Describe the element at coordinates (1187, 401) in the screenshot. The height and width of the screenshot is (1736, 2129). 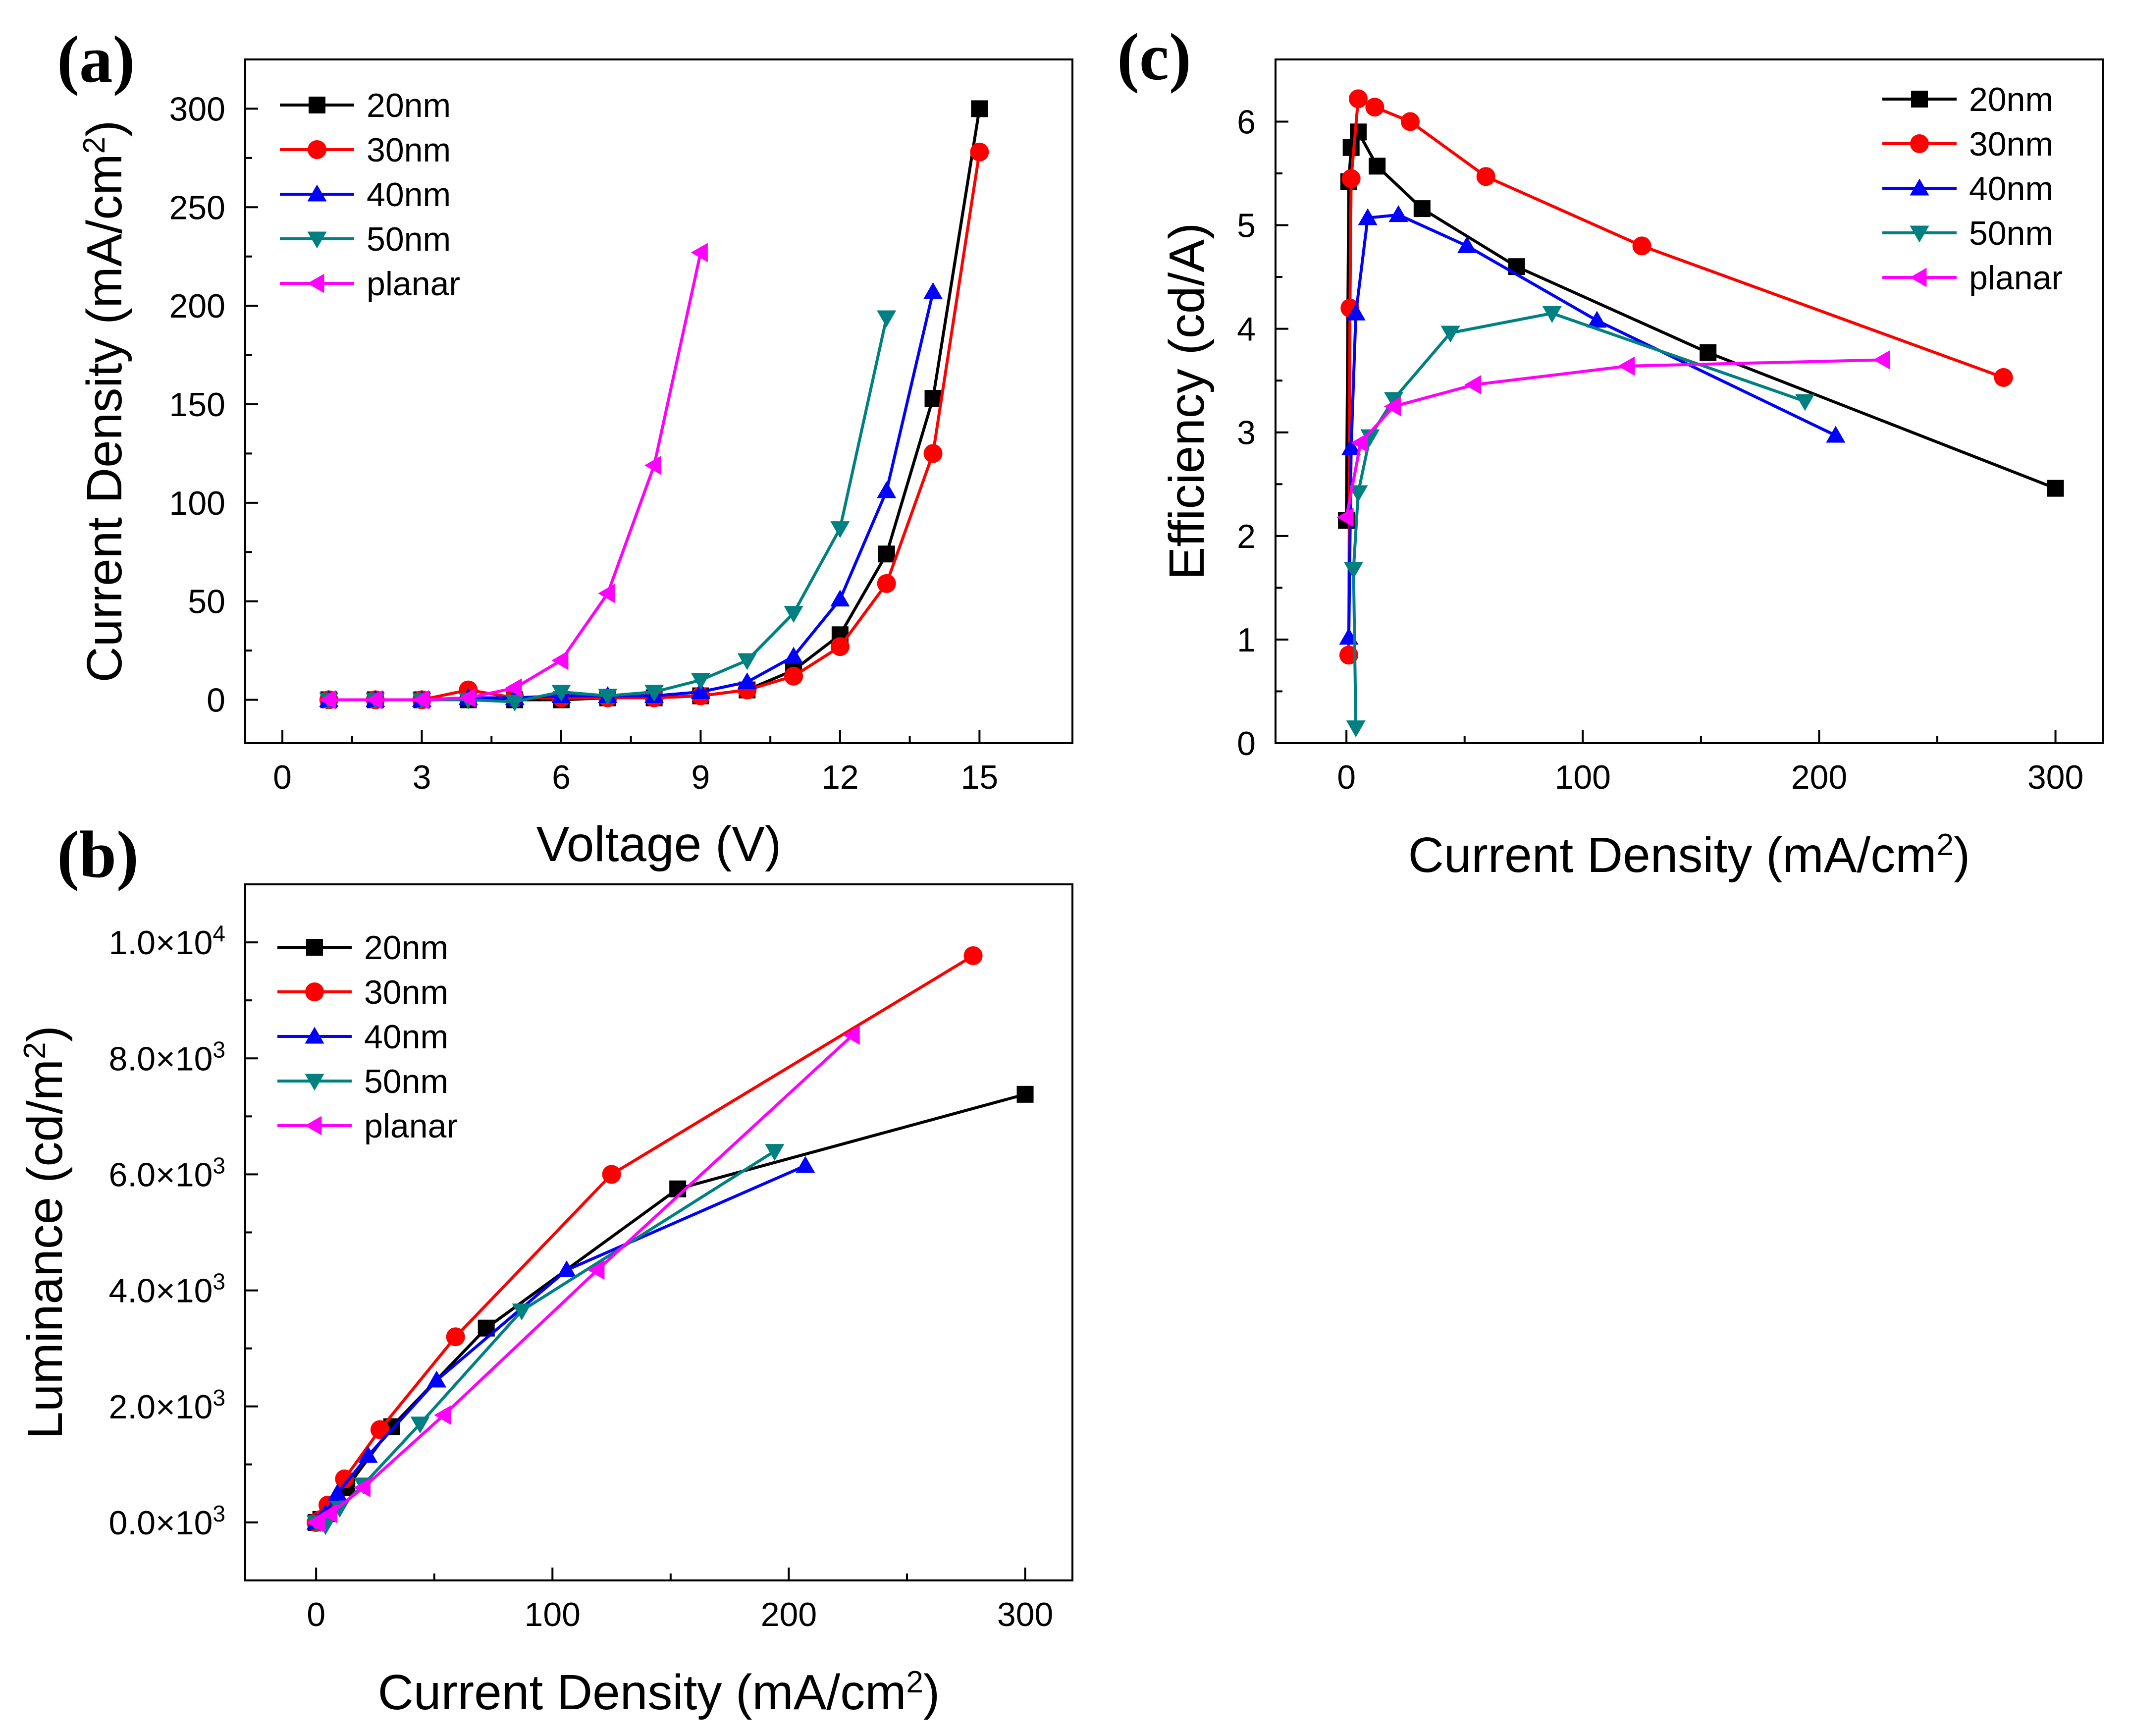
I see `y-axis-title-c: Efficiency (cd/A)` at that location.